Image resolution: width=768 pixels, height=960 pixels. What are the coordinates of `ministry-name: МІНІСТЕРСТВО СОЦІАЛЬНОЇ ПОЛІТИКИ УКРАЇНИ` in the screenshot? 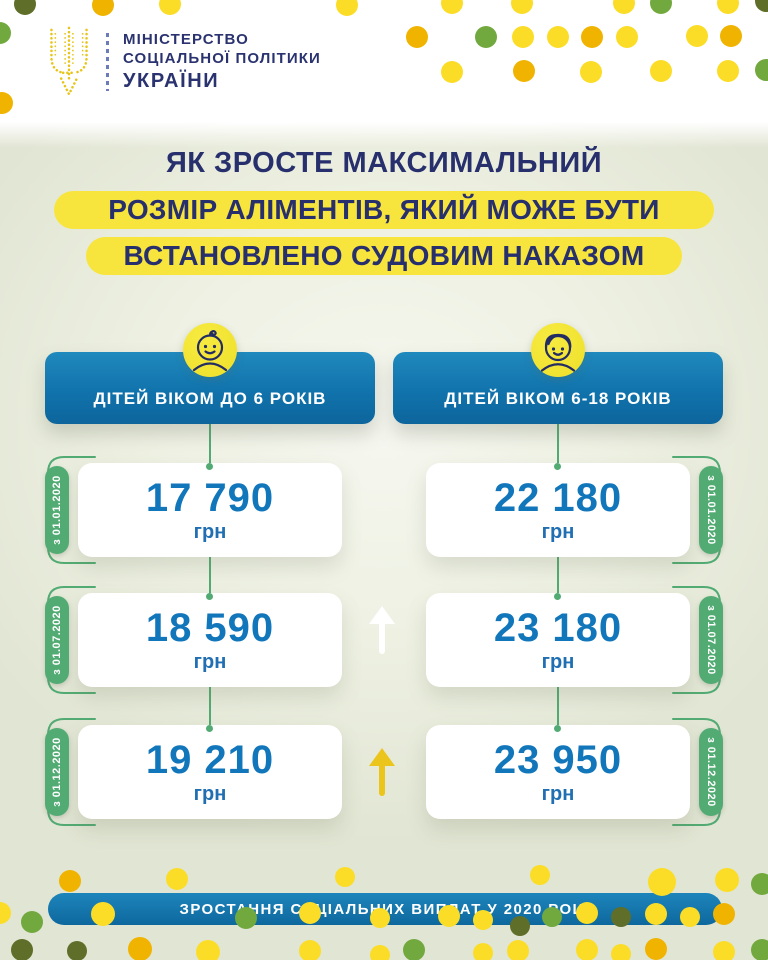 It's located at (222, 62).